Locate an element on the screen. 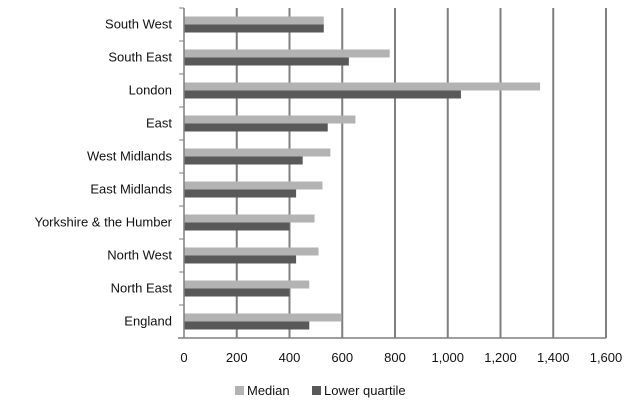 This screenshot has height=406, width=634. x-tick-label: 600 is located at coordinates (342, 357).